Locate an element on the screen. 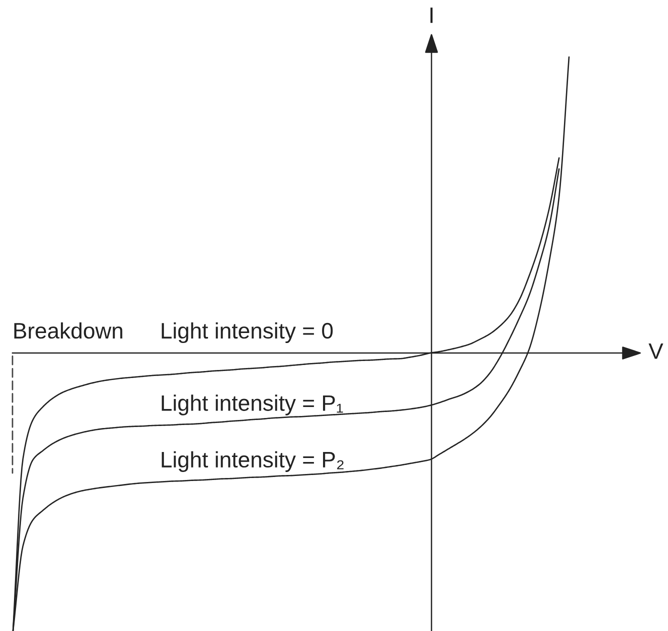  y-axis-title: I is located at coordinates (431, 15).